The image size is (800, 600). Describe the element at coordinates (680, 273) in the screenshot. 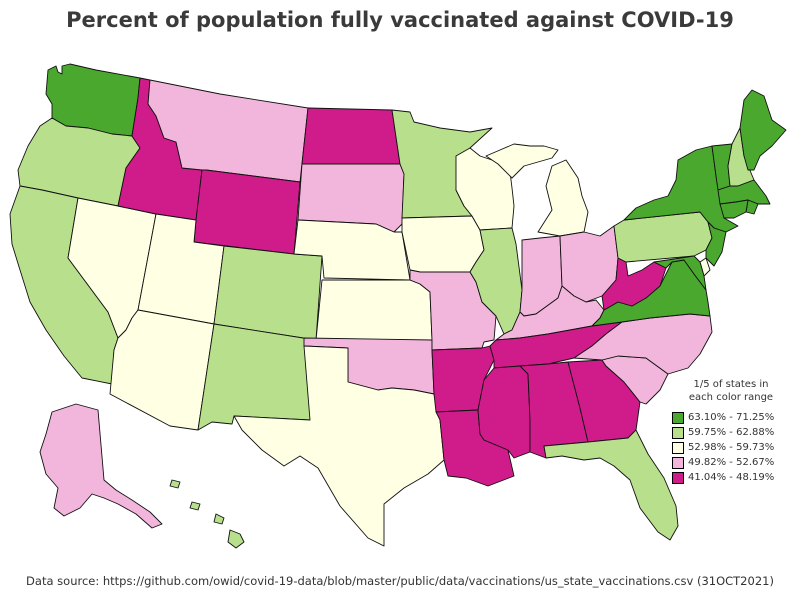

I see `state-MD` at that location.